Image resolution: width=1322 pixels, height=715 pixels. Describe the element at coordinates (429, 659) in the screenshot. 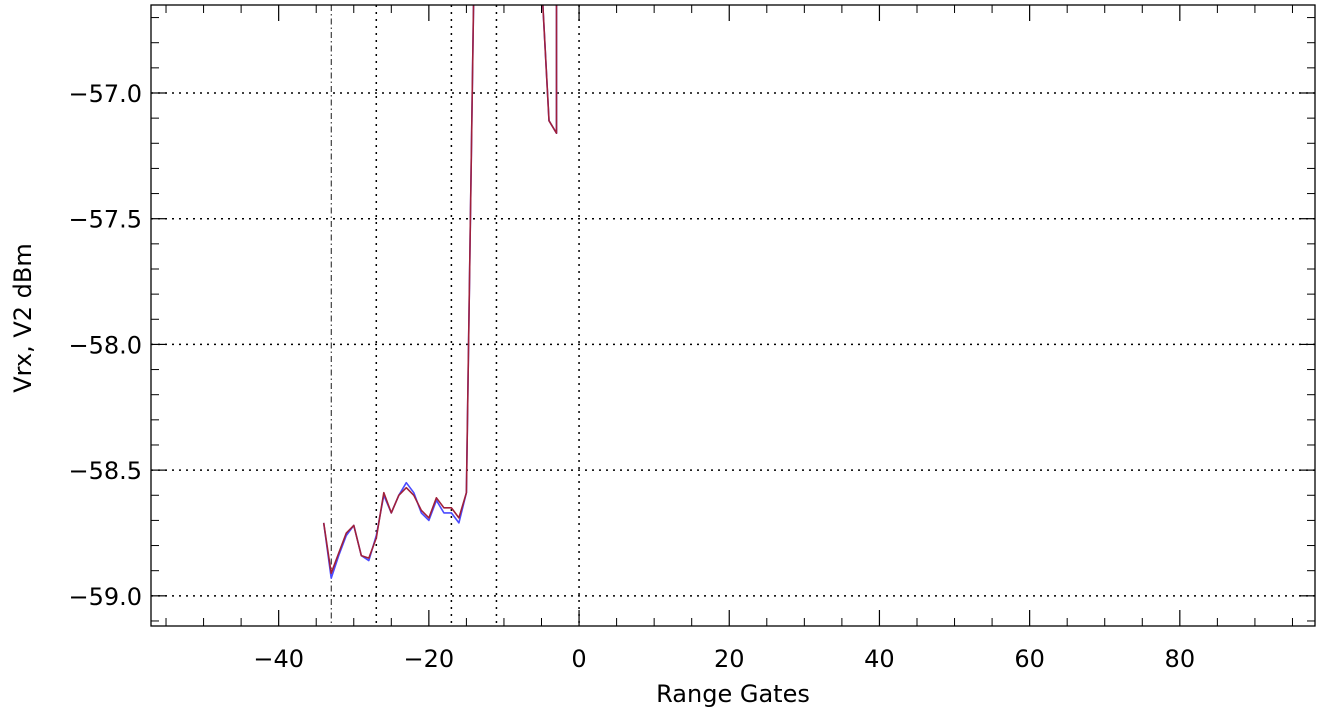

I see `x-tick-label: −20` at that location.